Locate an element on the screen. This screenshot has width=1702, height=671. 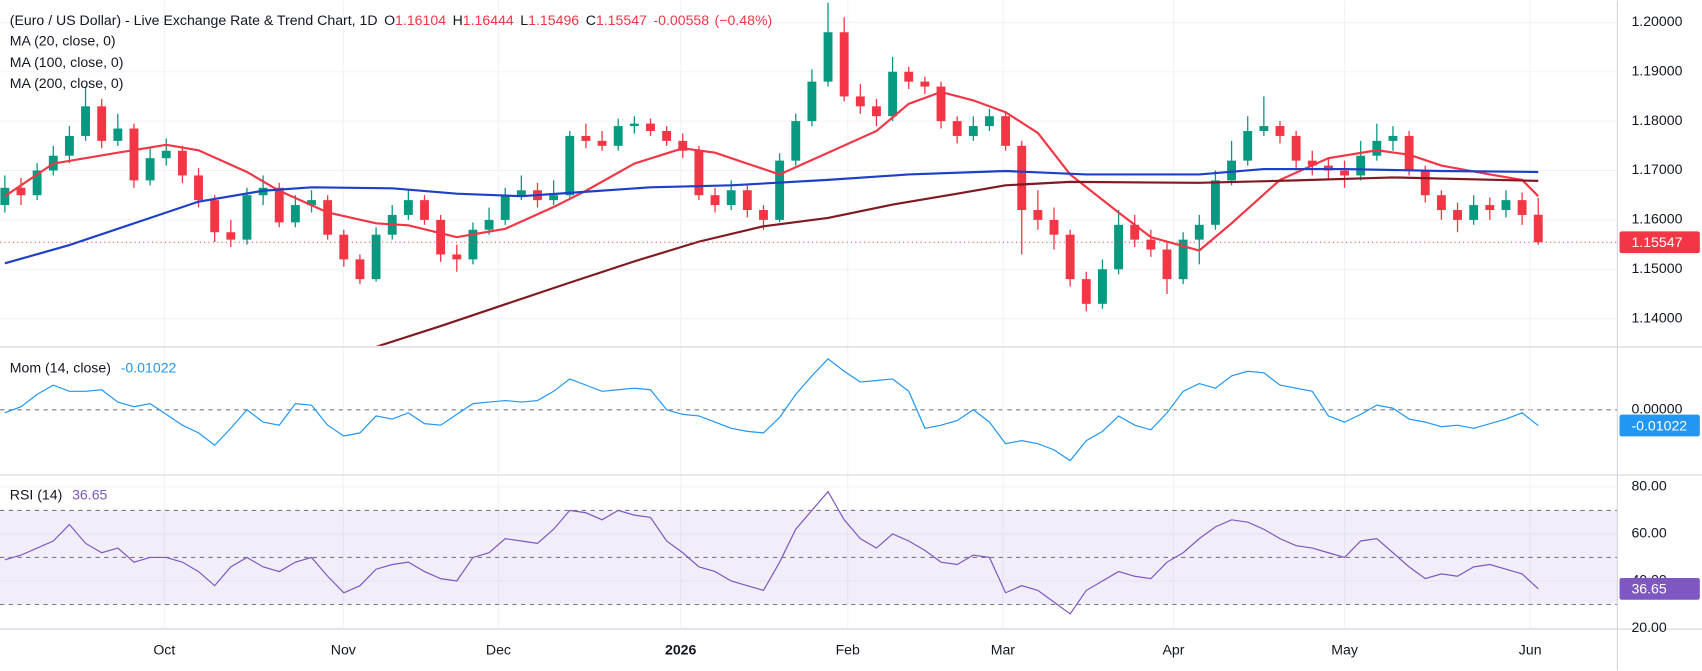
y-tick-label: 1.17000 is located at coordinates (1656, 169).